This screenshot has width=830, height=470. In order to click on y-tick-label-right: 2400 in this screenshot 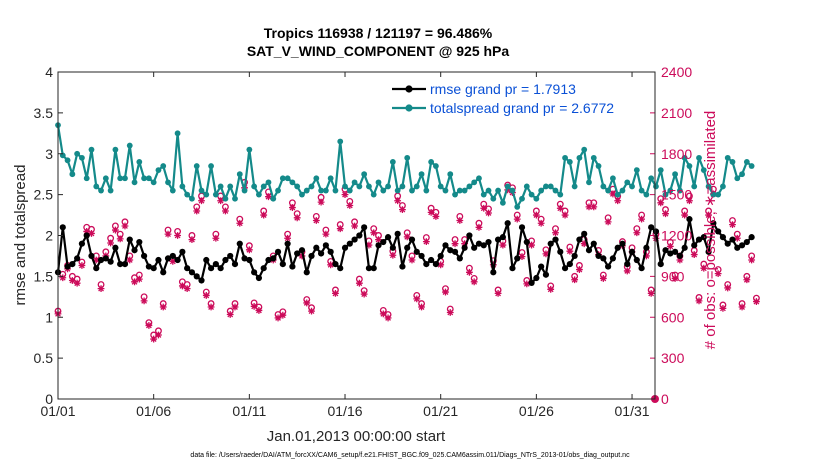, I will do `click(676, 72)`.